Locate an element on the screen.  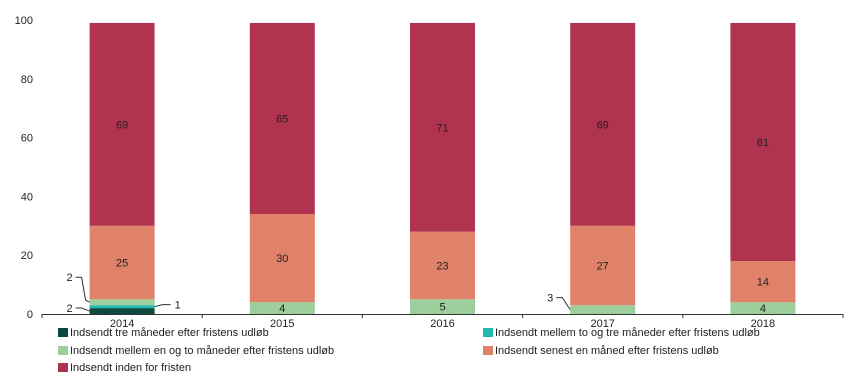
y-tick-label: 60 is located at coordinates (27, 139).